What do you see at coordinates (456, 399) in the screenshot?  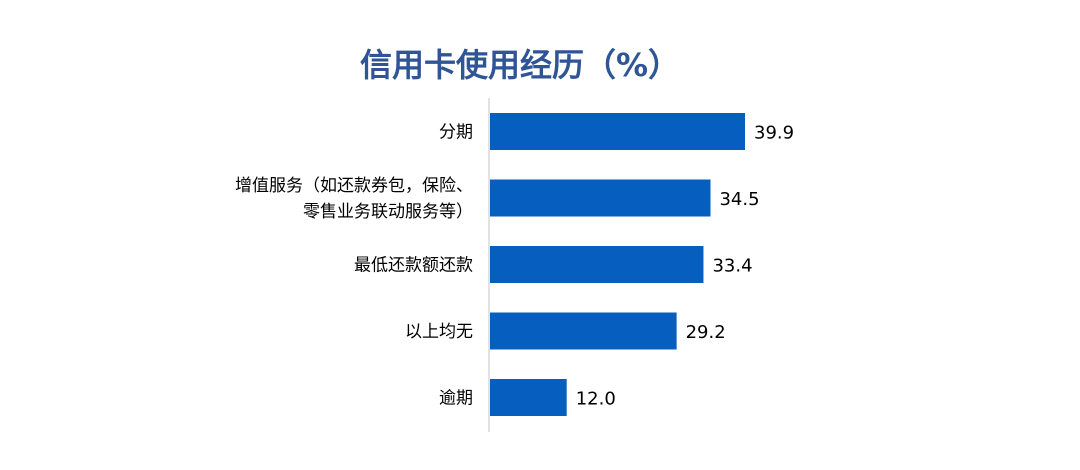 I see `category-label: 逾期` at bounding box center [456, 399].